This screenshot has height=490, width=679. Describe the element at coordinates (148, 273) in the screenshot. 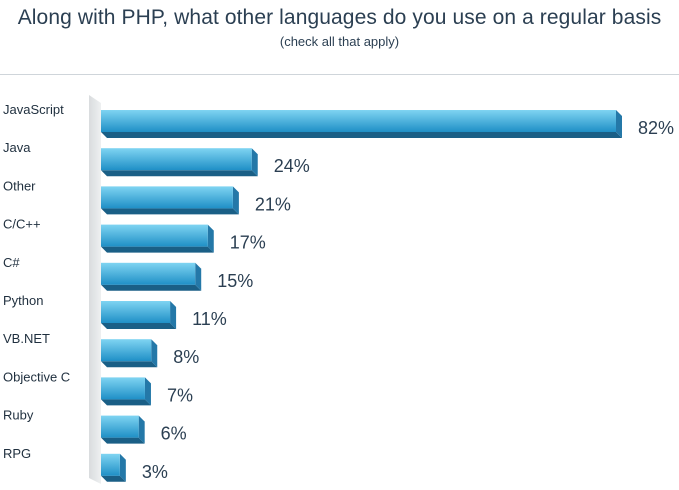

I see `bar-face-c` at that location.